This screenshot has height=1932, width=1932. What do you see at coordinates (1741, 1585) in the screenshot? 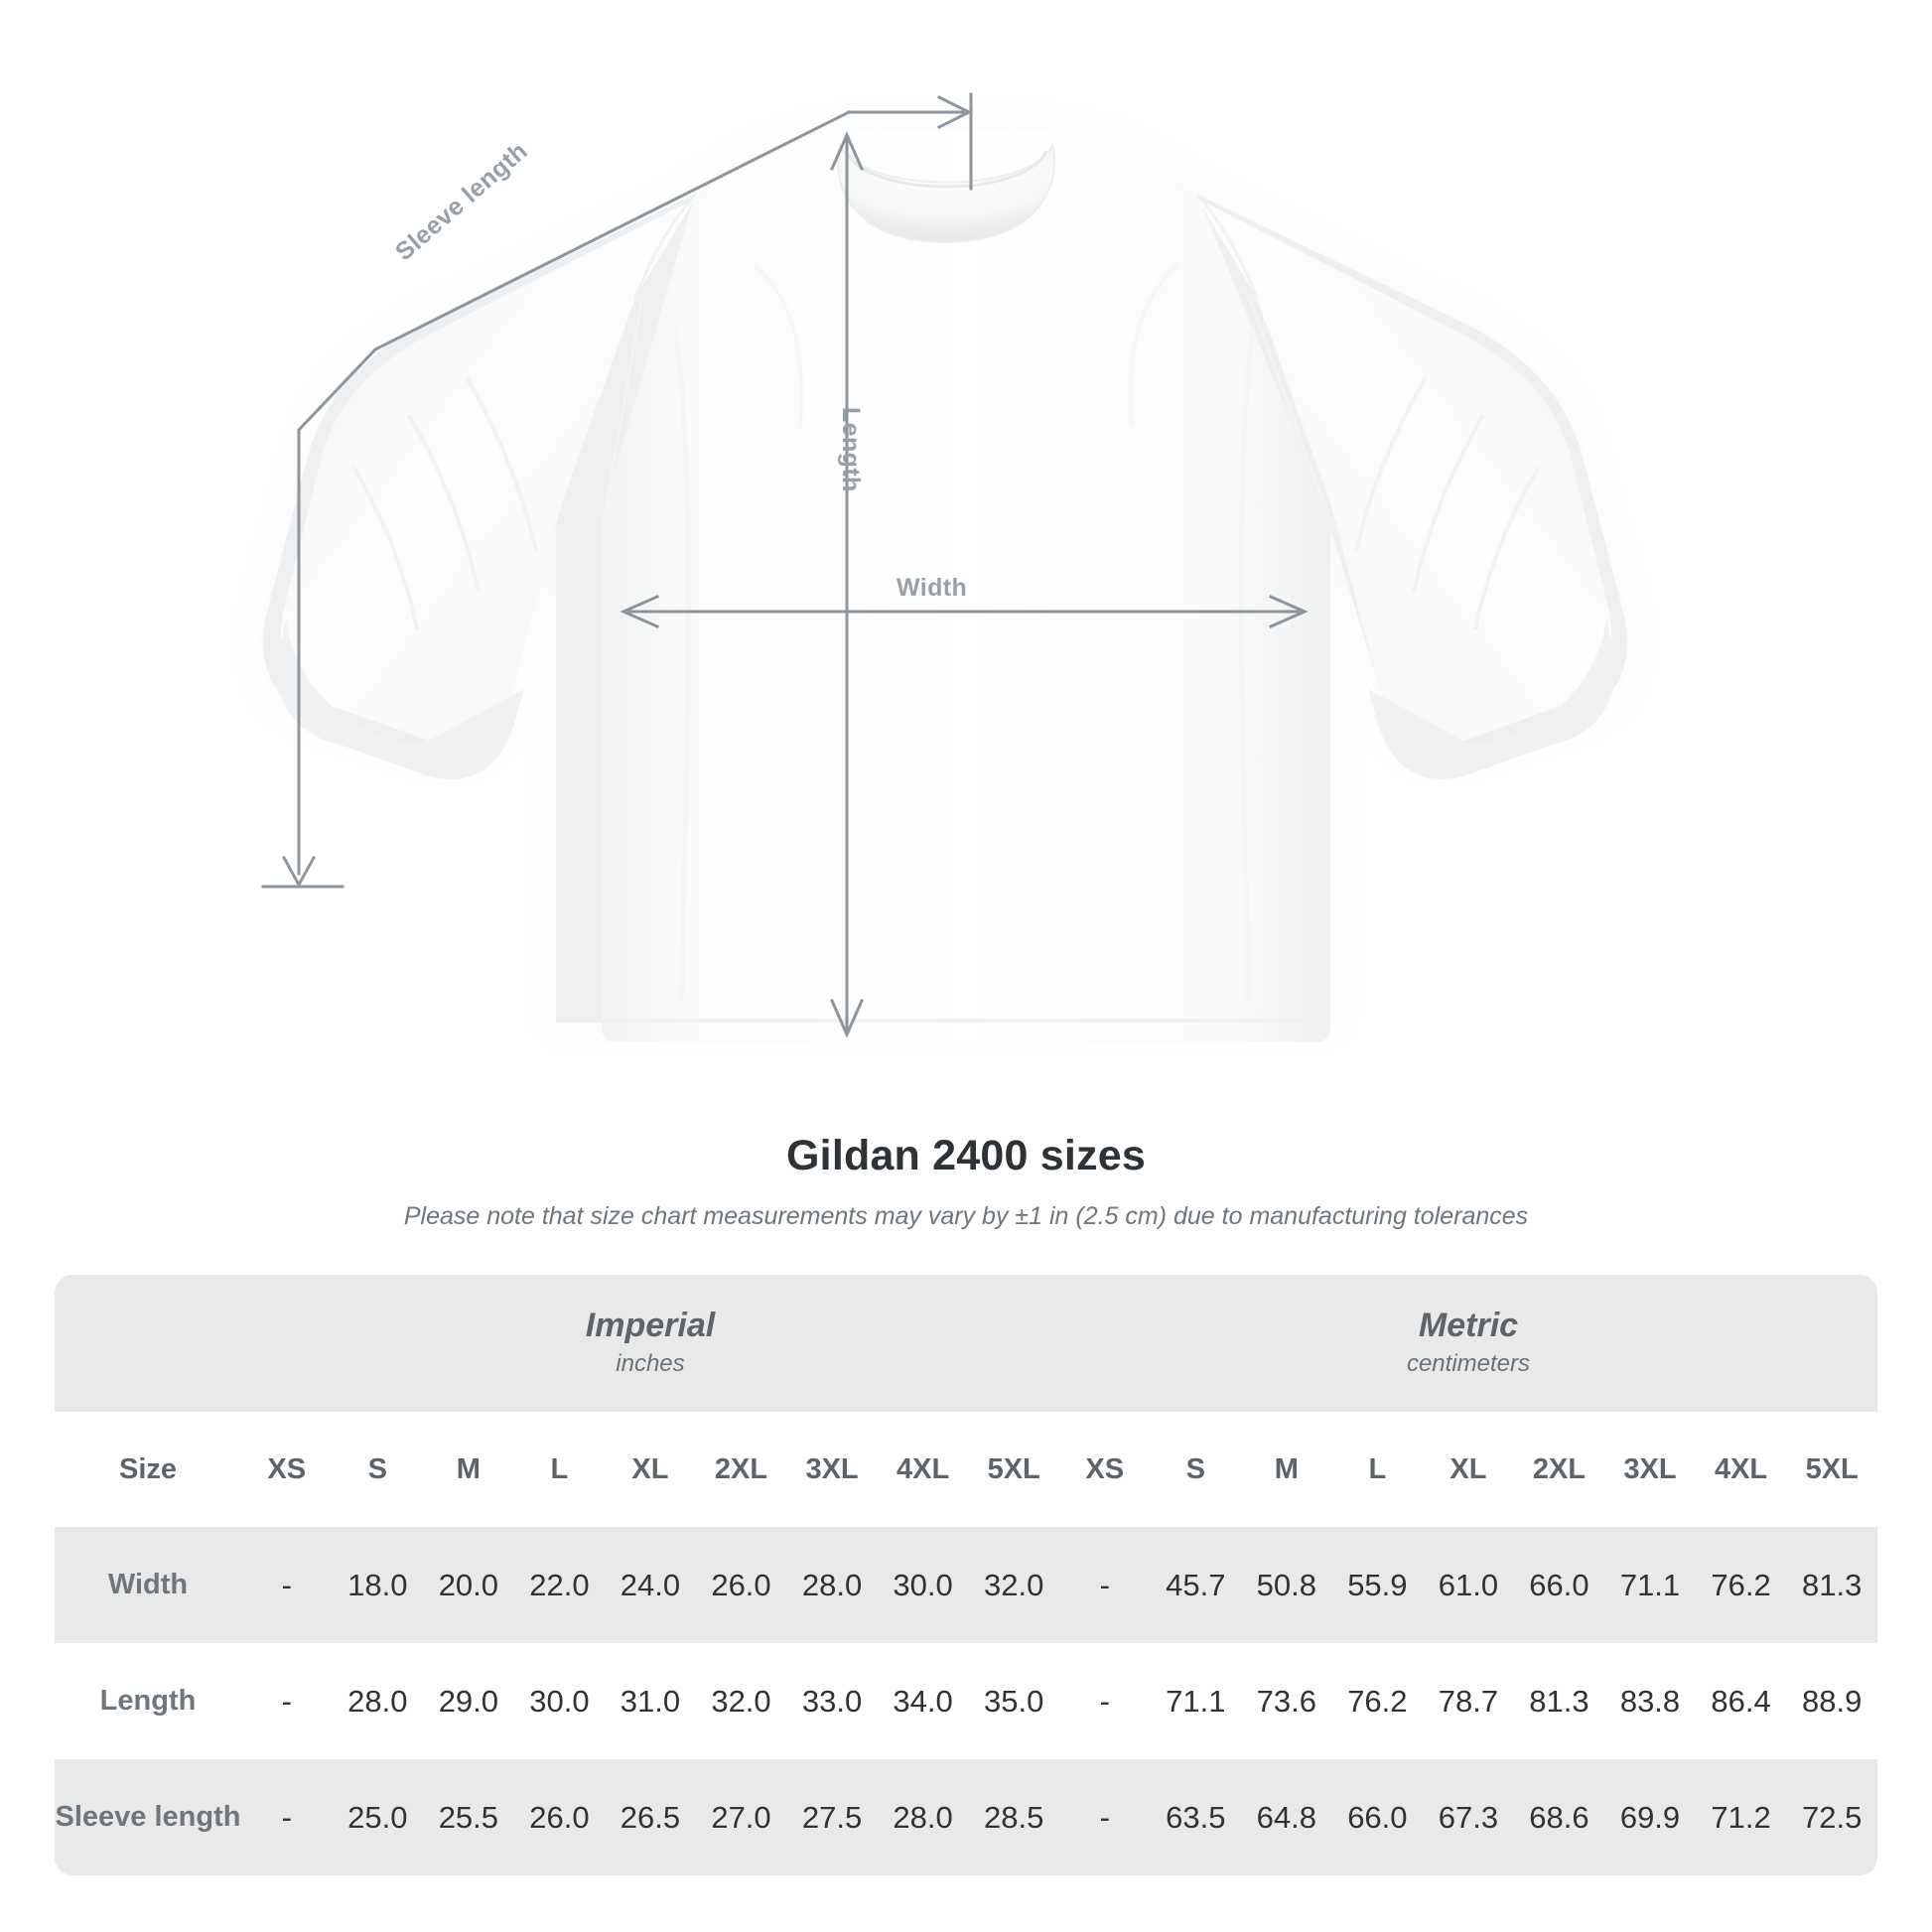
I see `cell-width-metric-4xl: 76.2` at bounding box center [1741, 1585].